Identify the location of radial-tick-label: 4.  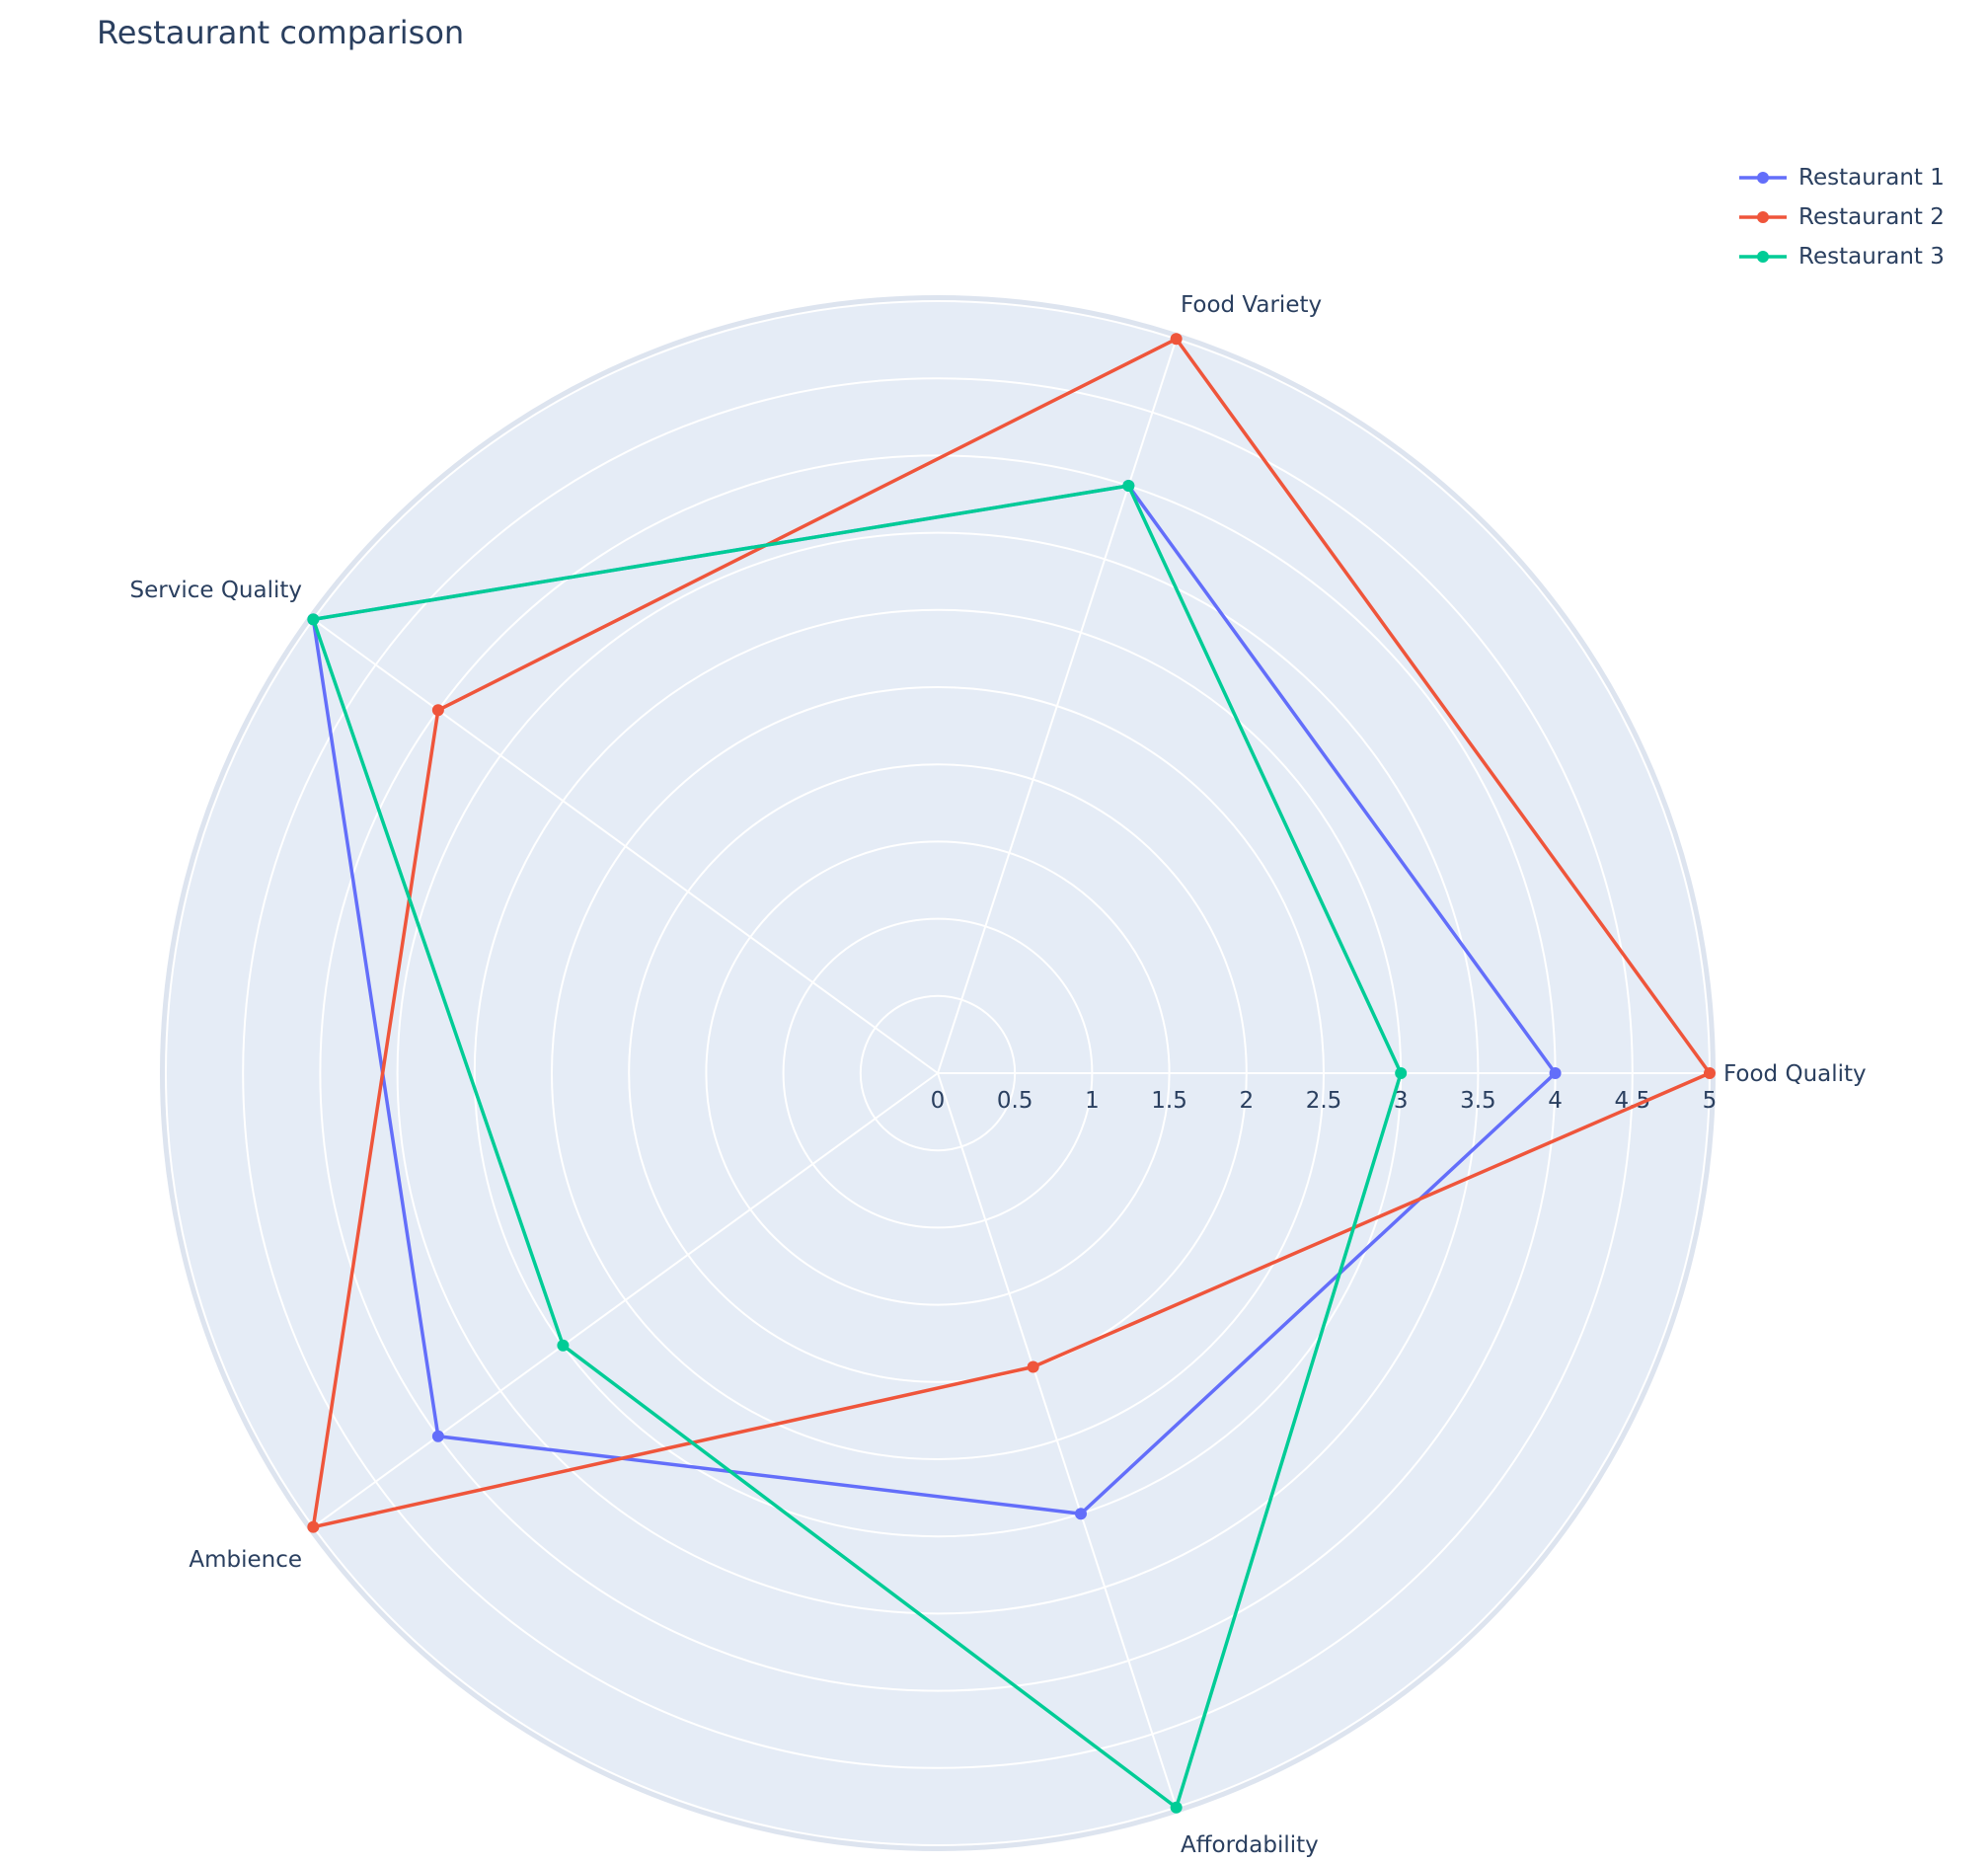
(1555, 1101).